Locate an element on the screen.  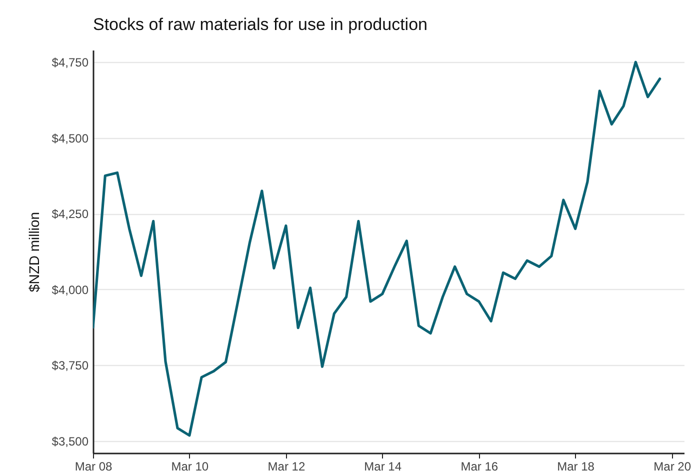
x-tick-label: Mar 08 is located at coordinates (93, 467).